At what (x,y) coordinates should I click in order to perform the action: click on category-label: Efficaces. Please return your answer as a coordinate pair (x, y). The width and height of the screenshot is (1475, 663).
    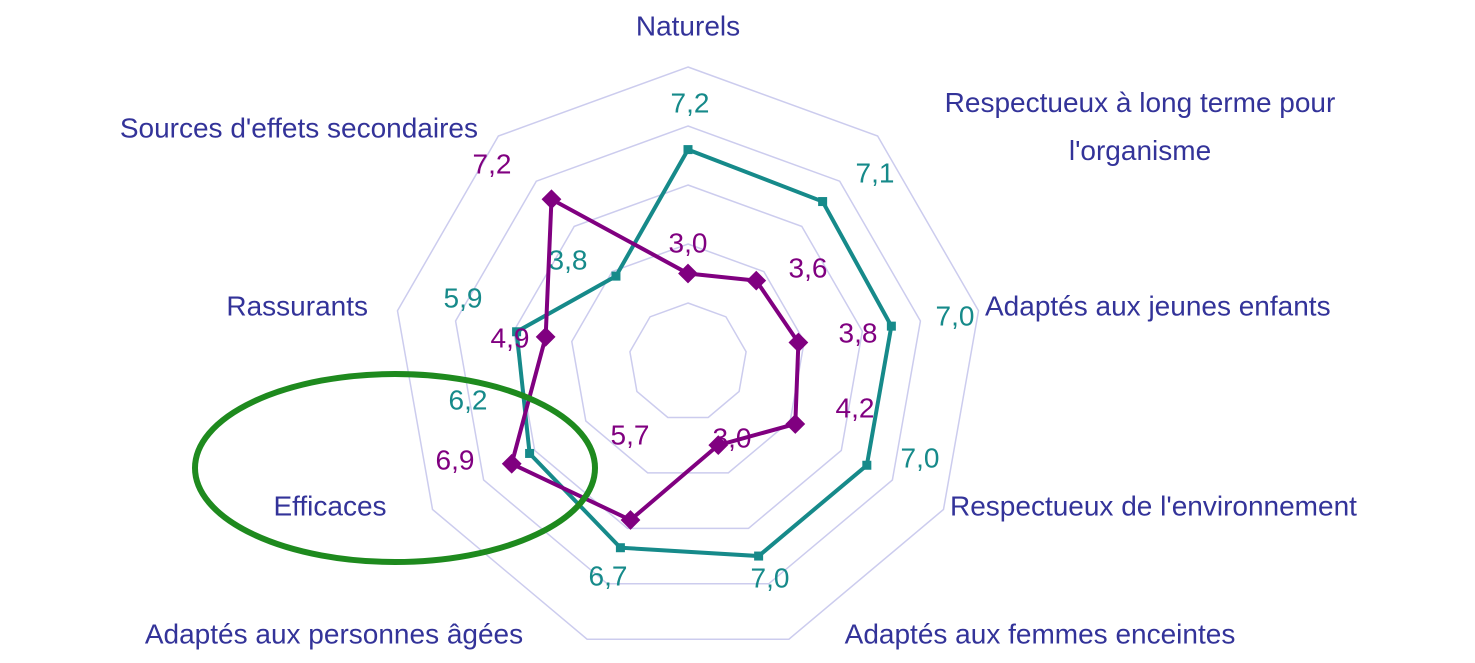
    Looking at the image, I should click on (329, 505).